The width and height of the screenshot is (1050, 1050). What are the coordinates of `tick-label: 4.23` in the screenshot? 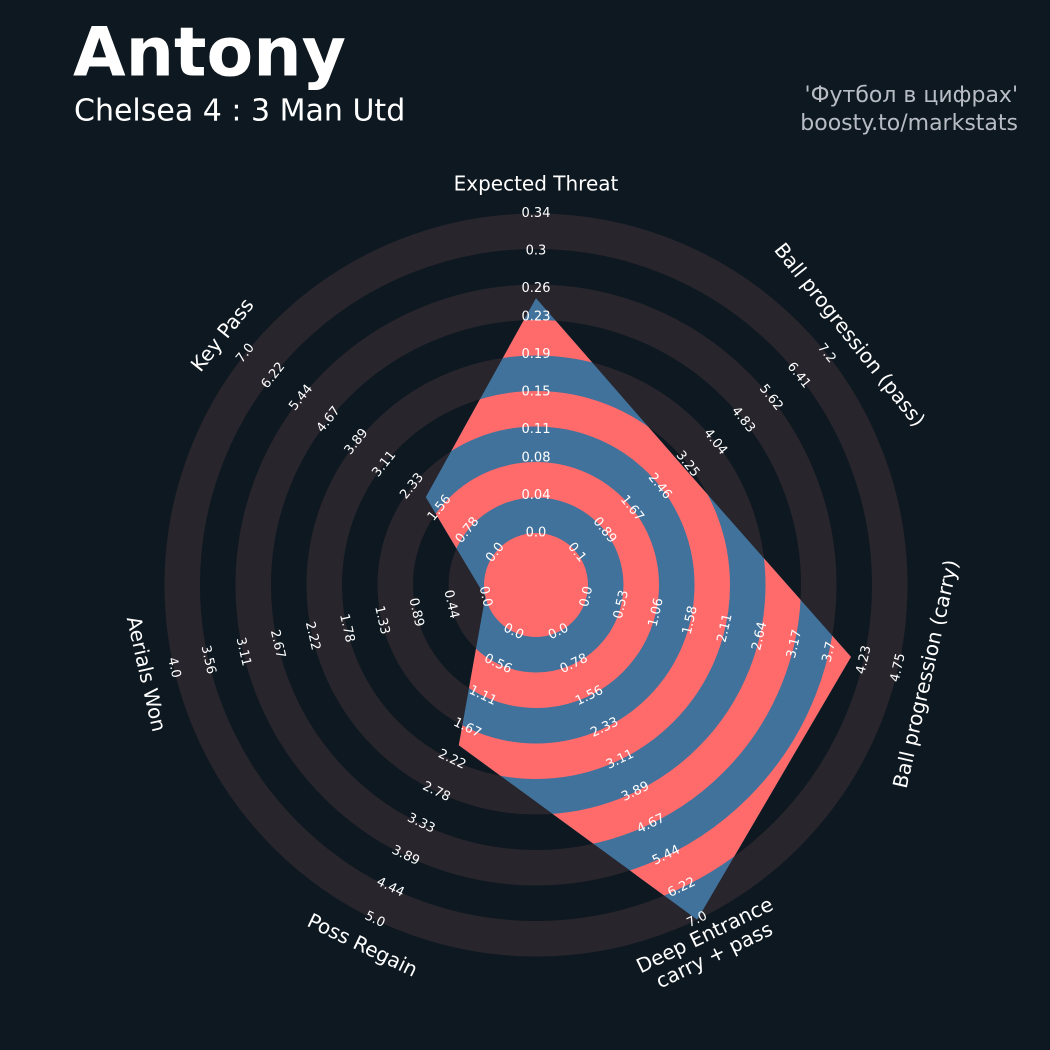 It's located at (864, 660).